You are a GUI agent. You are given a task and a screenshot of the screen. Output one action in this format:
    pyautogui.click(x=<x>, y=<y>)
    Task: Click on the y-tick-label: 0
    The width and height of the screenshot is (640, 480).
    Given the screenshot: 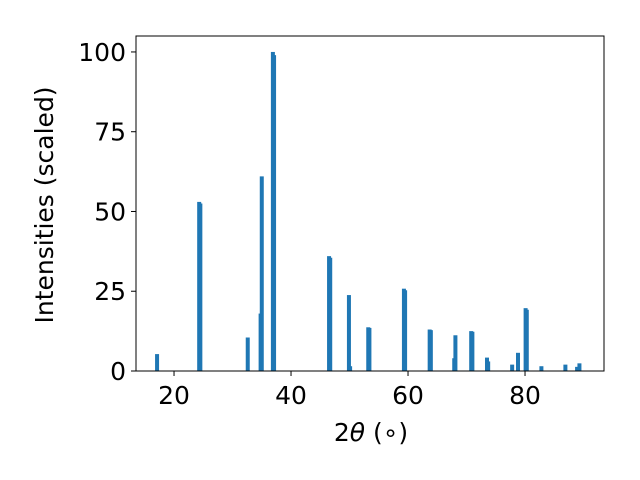 What is the action you would take?
    pyautogui.click(x=118, y=371)
    